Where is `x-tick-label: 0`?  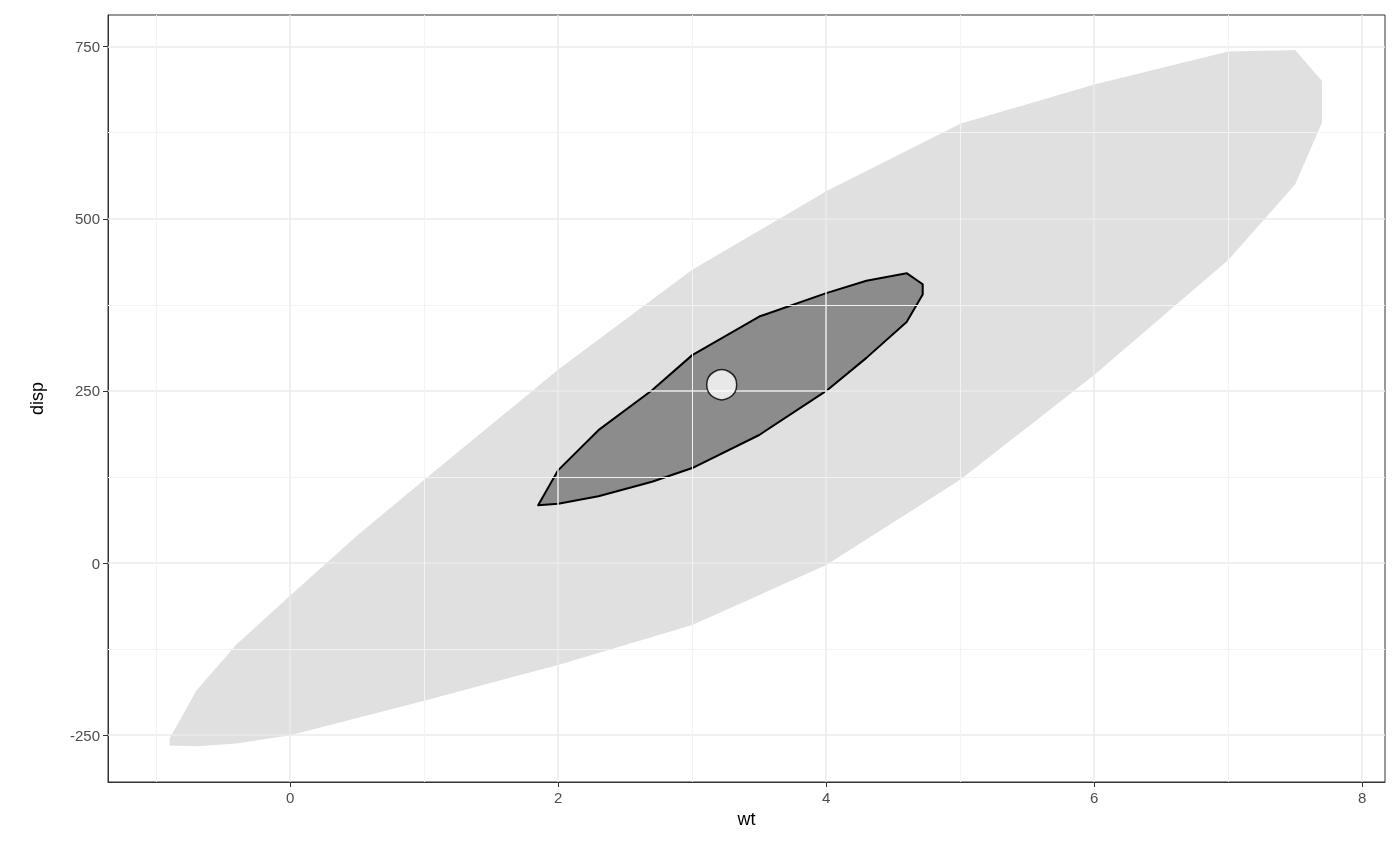
x-tick-label: 0 is located at coordinates (290, 797).